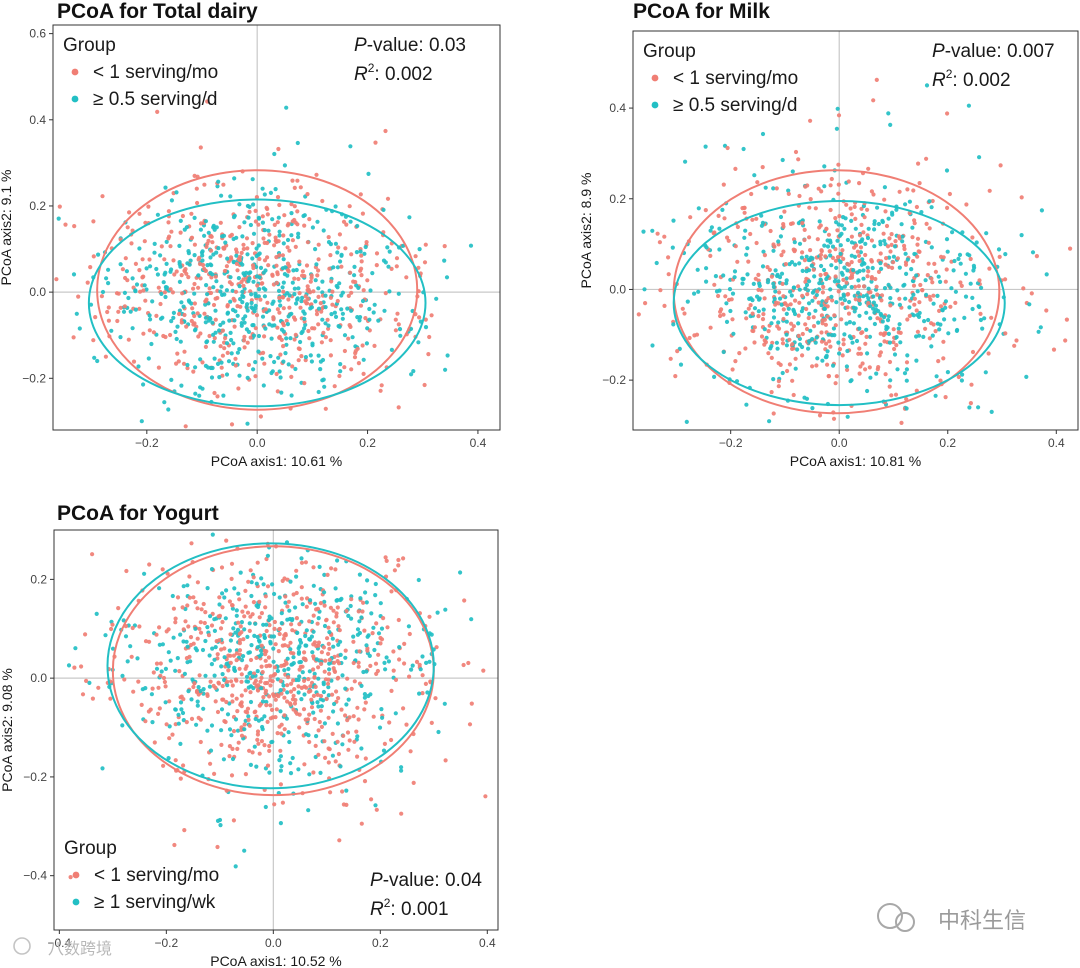 This screenshot has height=968, width=1080. I want to click on legend-title: Group, so click(669, 51).